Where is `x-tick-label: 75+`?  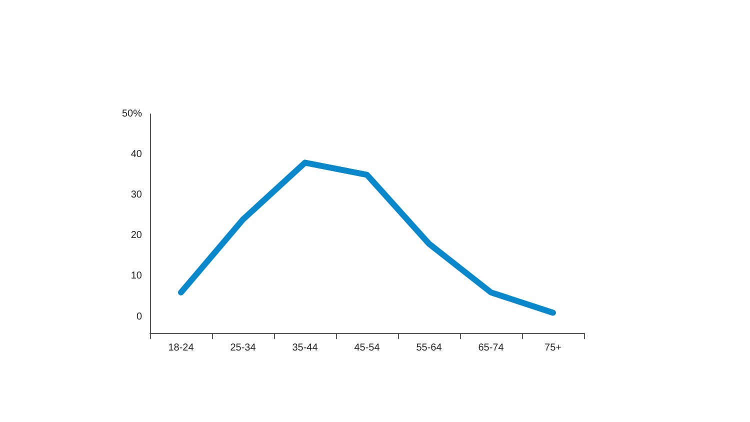 x-tick-label: 75+ is located at coordinates (553, 348).